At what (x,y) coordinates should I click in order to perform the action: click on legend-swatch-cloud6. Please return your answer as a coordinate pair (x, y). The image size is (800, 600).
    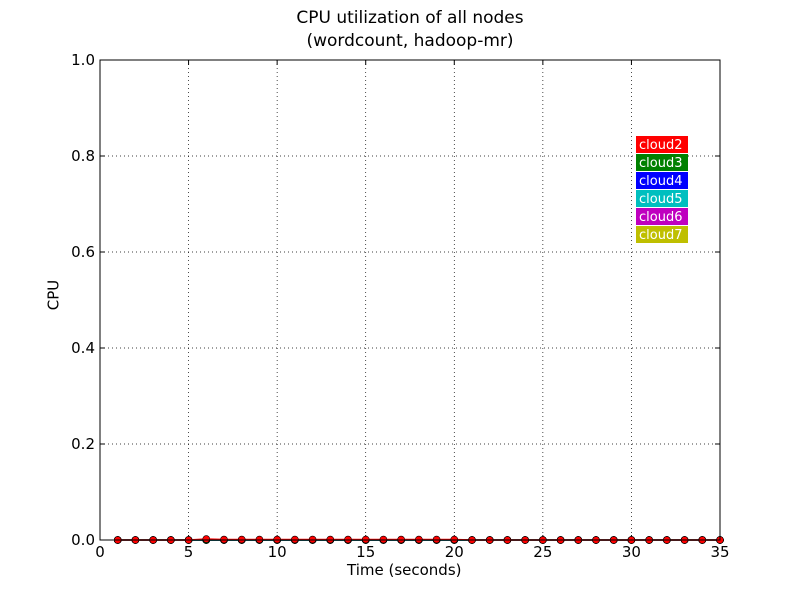
    Looking at the image, I should click on (662, 216).